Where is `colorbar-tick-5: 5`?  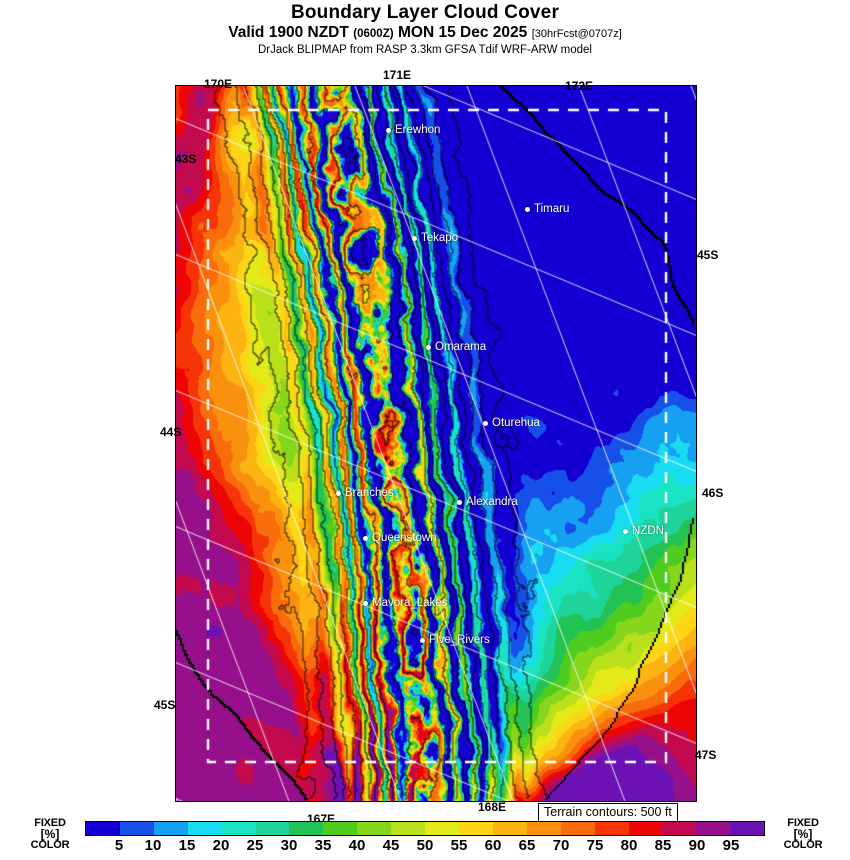
colorbar-tick-5: 5 is located at coordinates (119, 845).